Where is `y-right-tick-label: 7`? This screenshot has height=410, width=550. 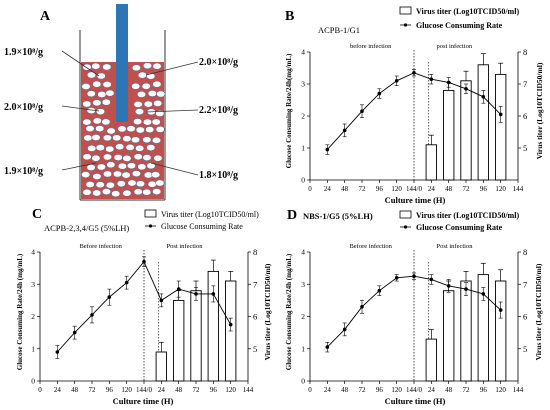 y-right-tick-label: 7 is located at coordinates (255, 284).